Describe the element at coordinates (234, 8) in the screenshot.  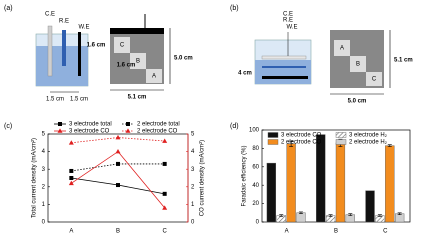
I see `panel-label: (b)` at that location.